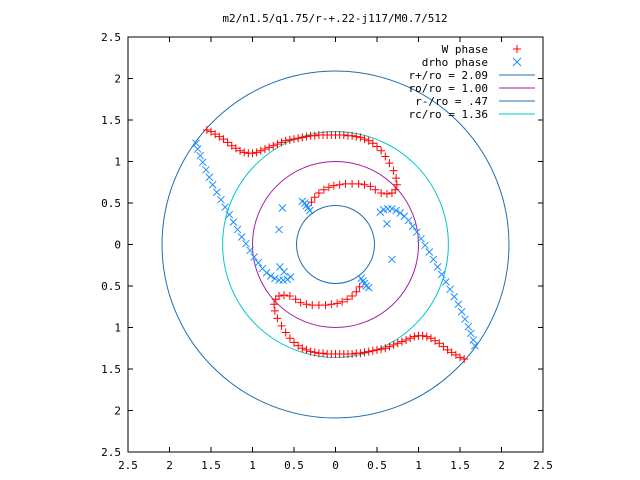 This screenshot has width=640, height=480. Describe the element at coordinates (111, 452) in the screenshot. I see `y-tick-label: 2.5` at that location.